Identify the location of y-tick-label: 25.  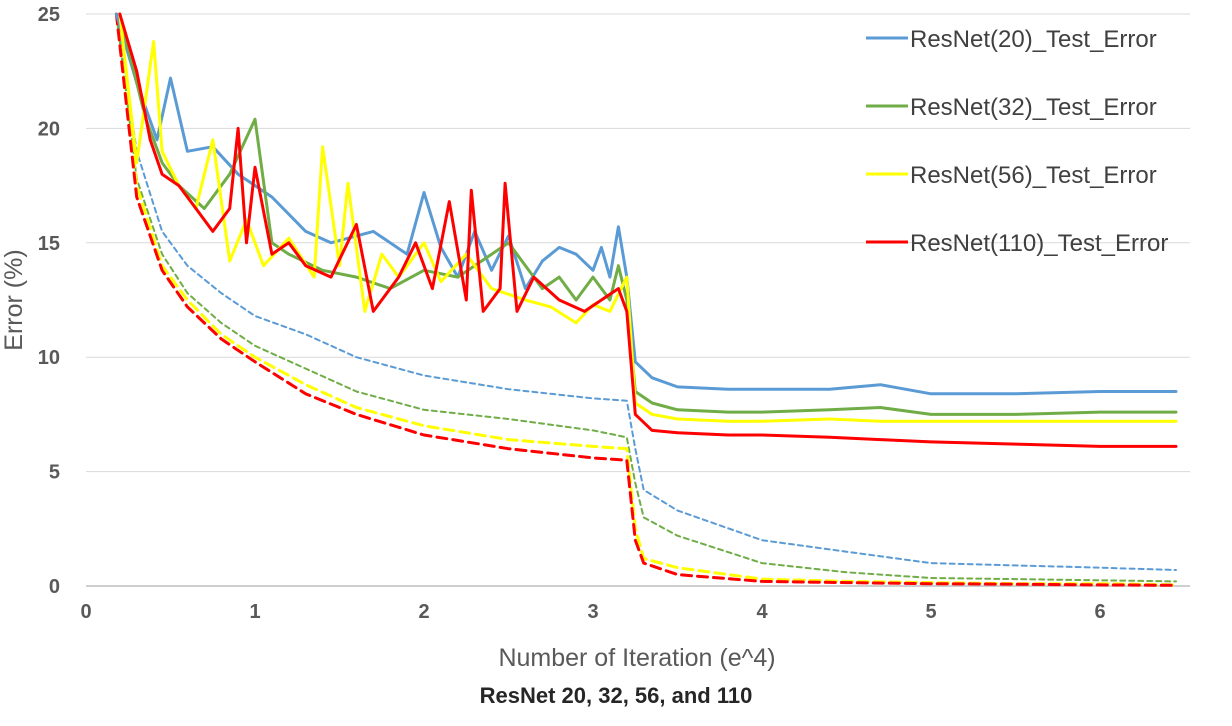
(49, 15).